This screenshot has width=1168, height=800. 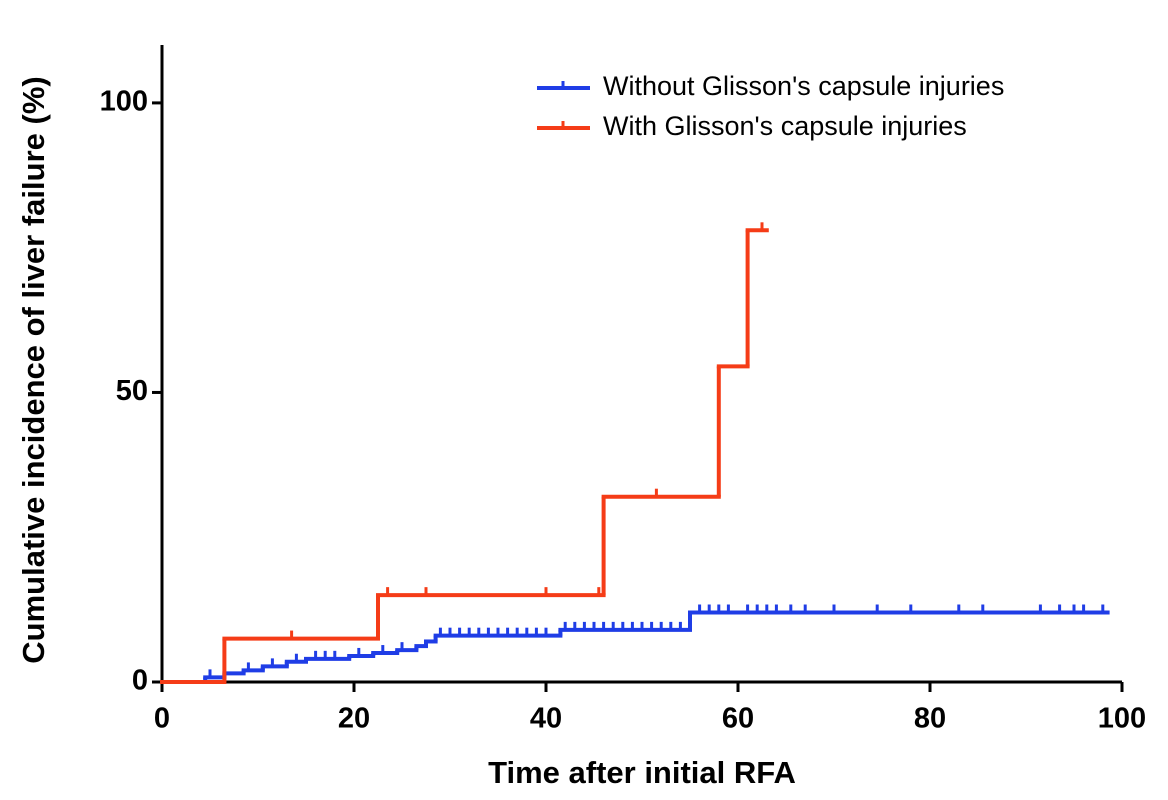 I want to click on x-tick-label: 60, so click(x=738, y=719).